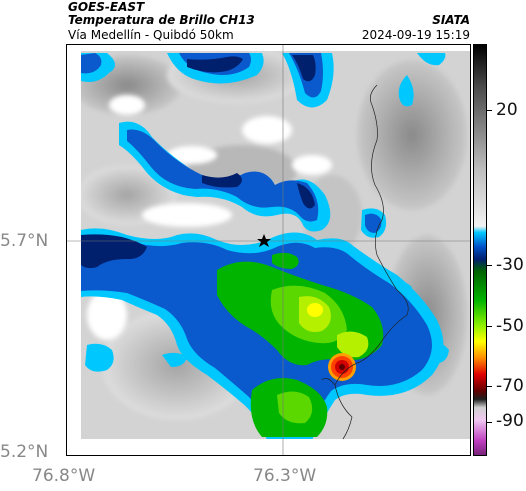 This screenshot has width=526, height=491. I want to click on x-tick-76-8w: 76.8°W, so click(64, 476).